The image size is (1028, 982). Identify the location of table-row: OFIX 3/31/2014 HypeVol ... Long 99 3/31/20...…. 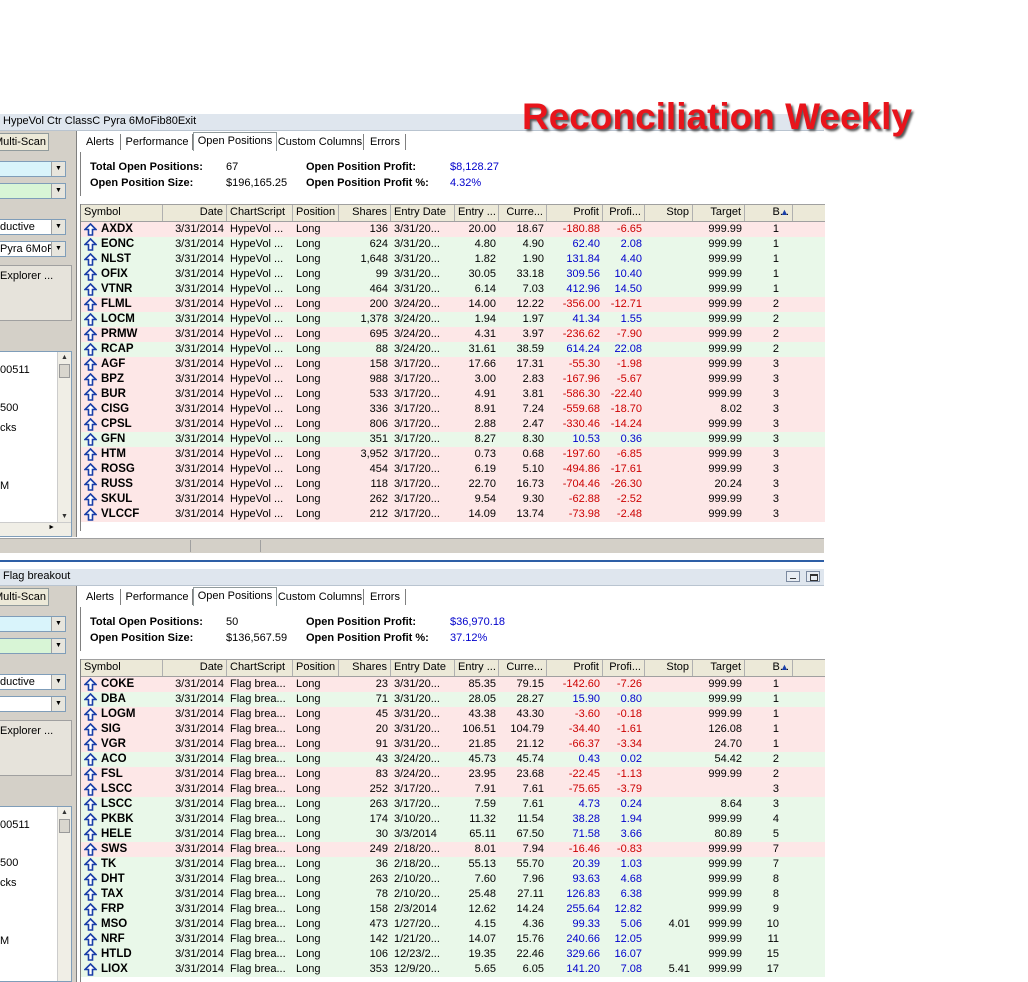
(453, 274).